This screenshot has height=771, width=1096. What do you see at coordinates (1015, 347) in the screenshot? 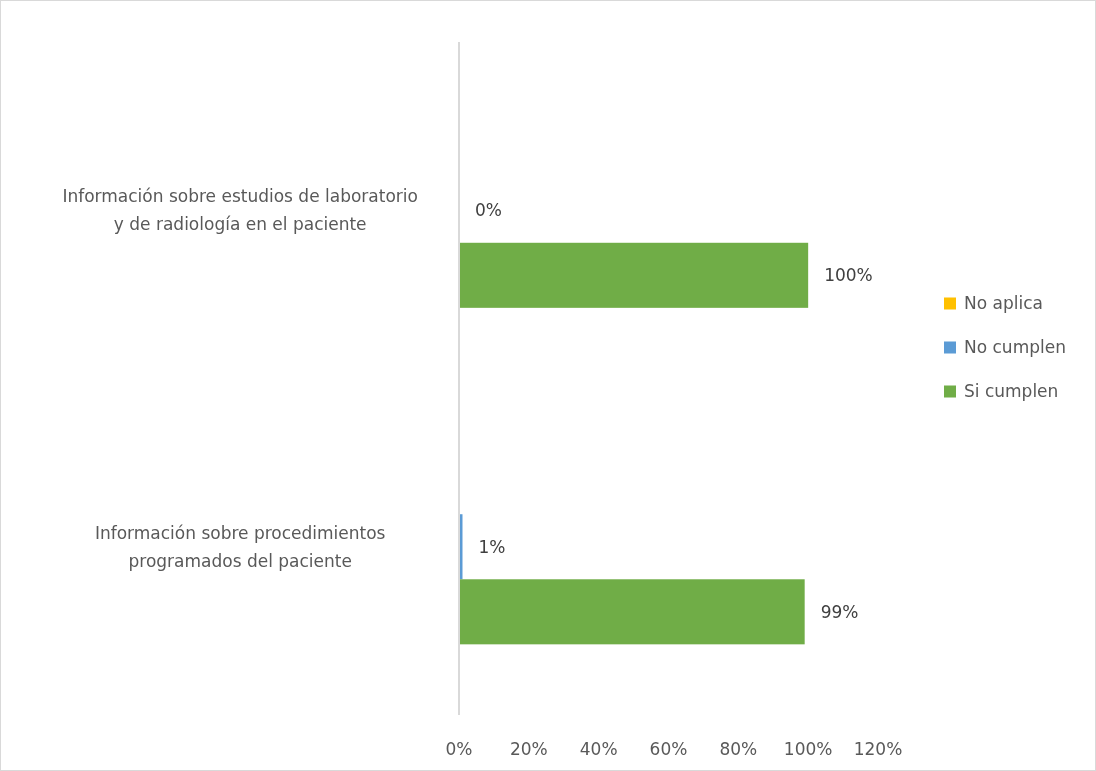
I see `legend-label: No cumplen` at bounding box center [1015, 347].